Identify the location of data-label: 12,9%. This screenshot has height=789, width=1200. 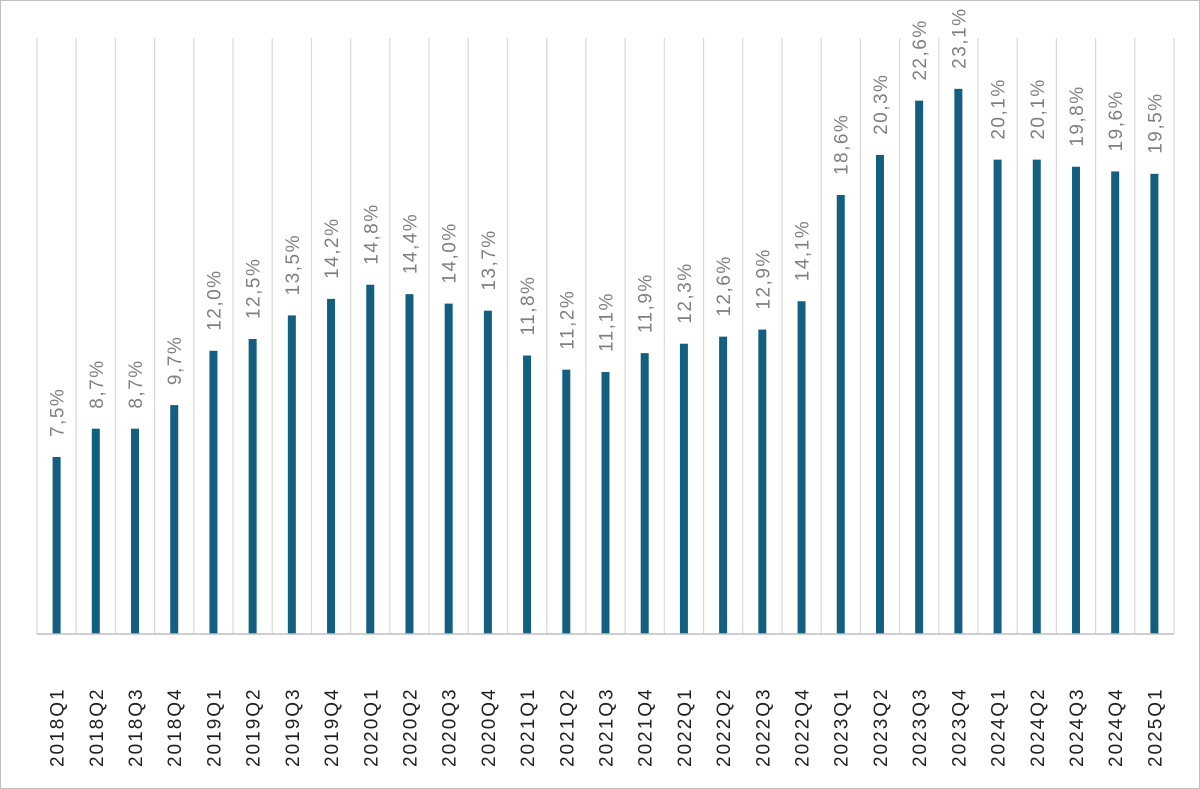
(763, 278).